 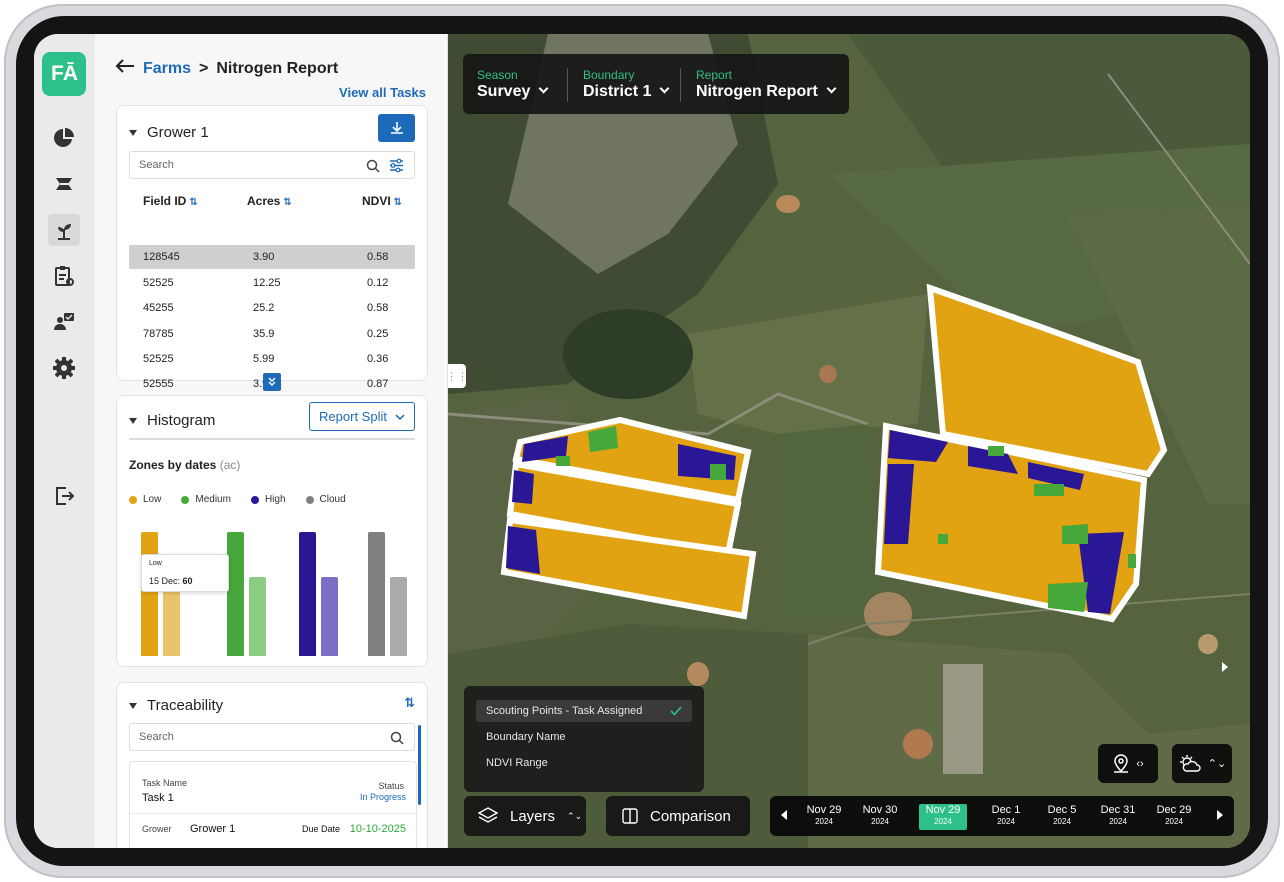 I want to click on gear-icon, so click(x=64, y=368).